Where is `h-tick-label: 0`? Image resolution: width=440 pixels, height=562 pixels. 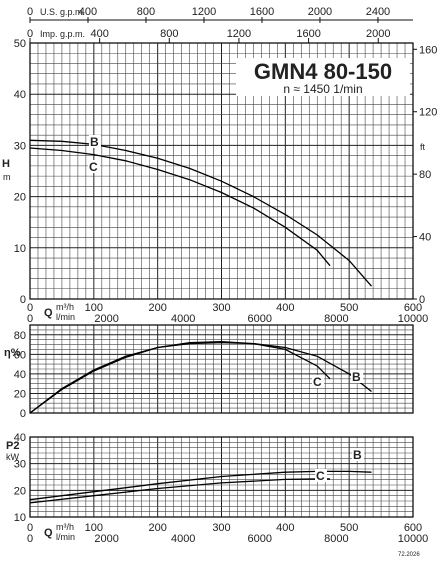
h-tick-label: 0 is located at coordinates (23, 300).